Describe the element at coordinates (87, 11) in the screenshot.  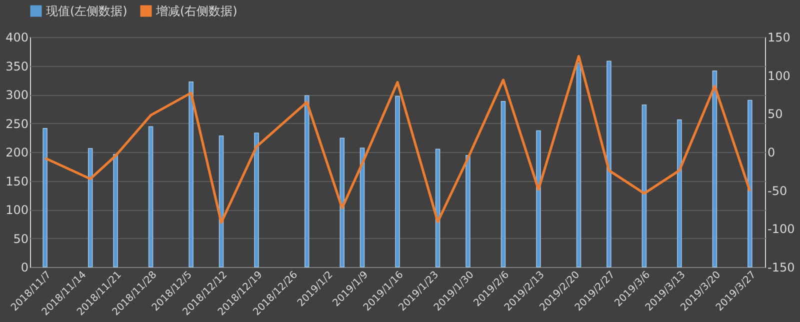
I see `legend-label: 现值(左侧数据)` at that location.